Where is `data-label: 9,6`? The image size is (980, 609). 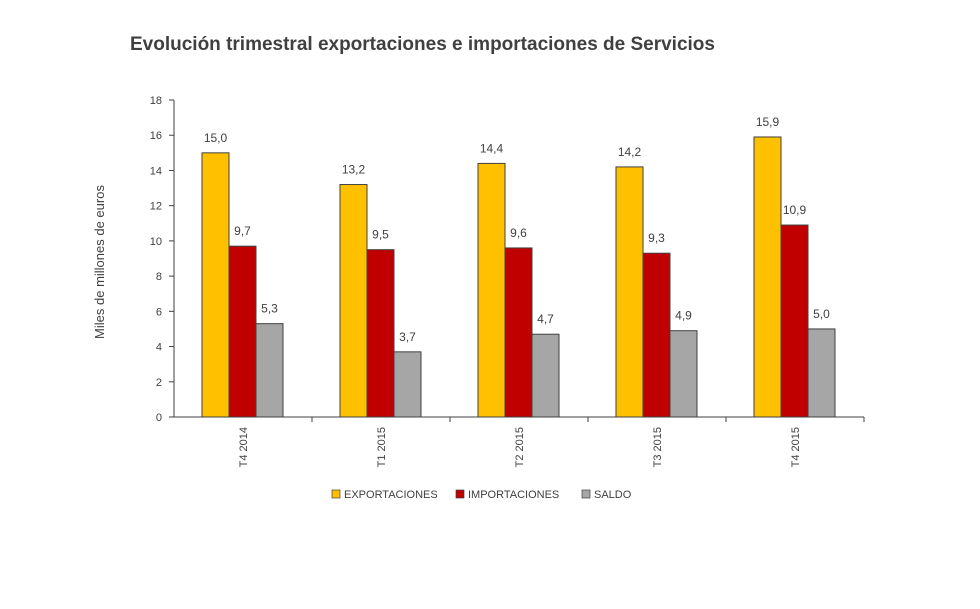
data-label: 9,6 is located at coordinates (518, 233).